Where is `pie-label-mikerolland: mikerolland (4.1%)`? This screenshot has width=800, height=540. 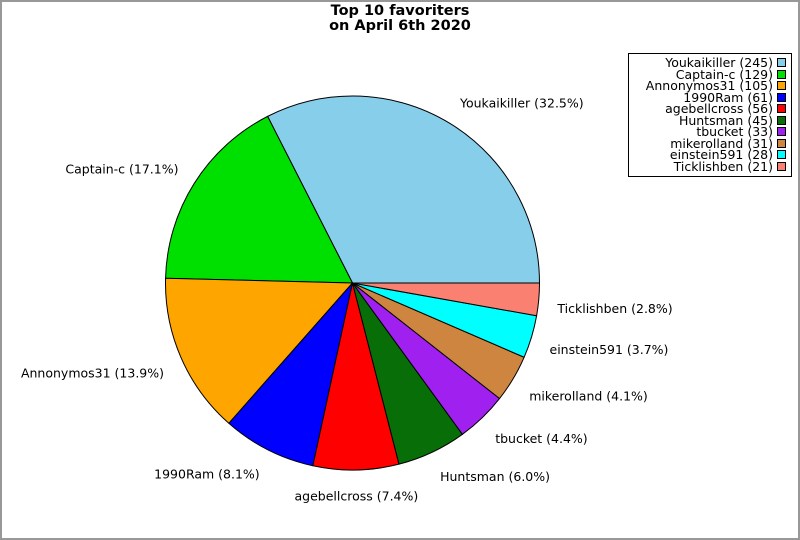
pie-label-mikerolland: mikerolland (4.1%) is located at coordinates (588, 395).